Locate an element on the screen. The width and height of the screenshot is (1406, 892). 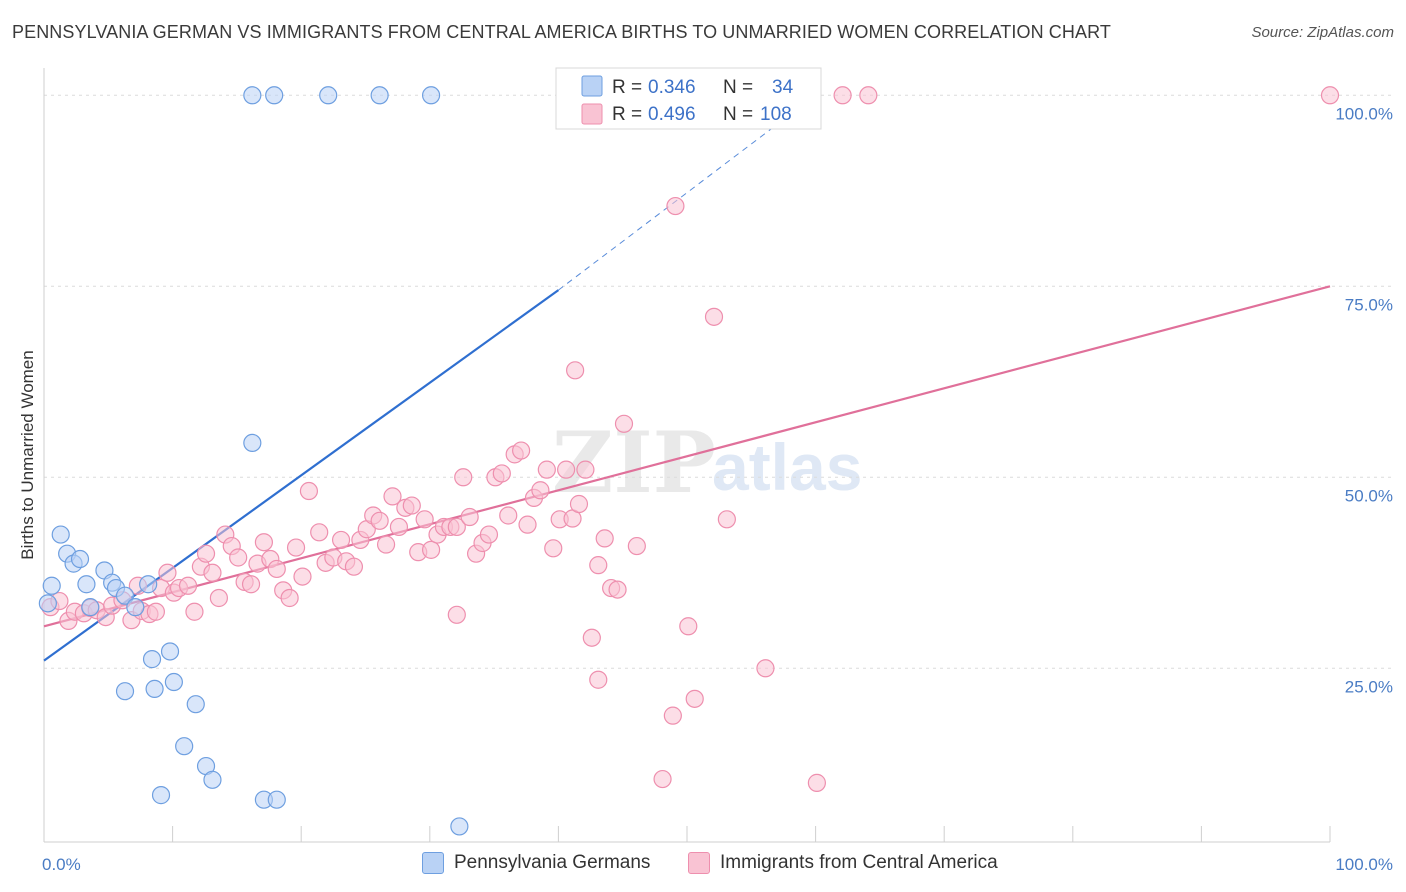
legend-row-2-r-label: R = is located at coordinates (629, 114).